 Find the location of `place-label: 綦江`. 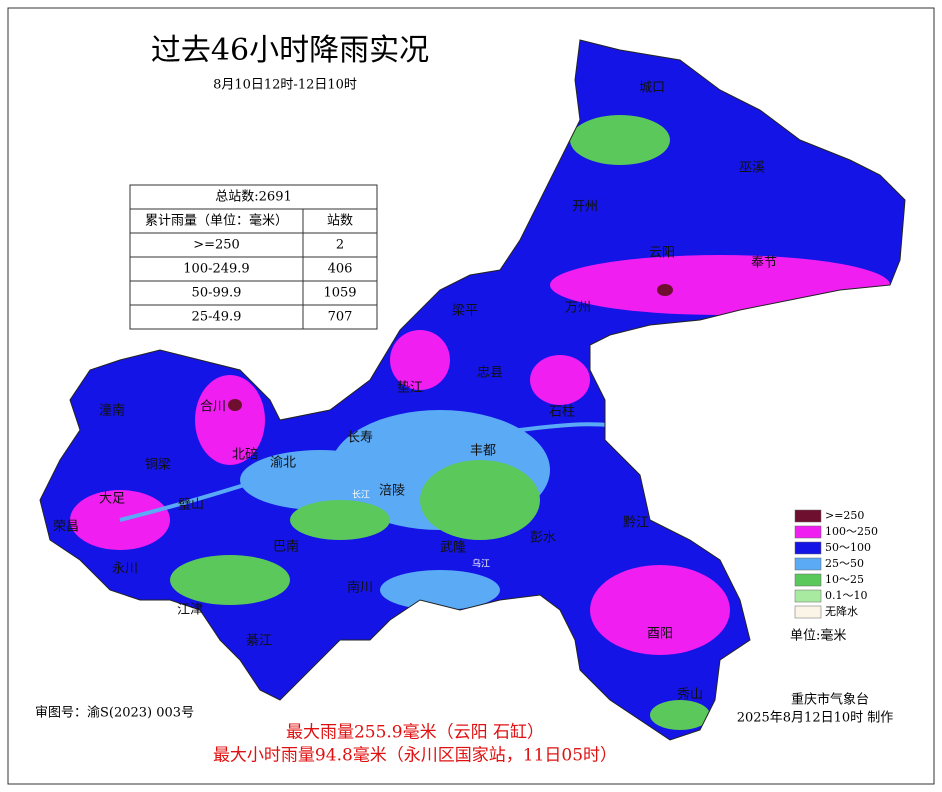

place-label: 綦江 is located at coordinates (259, 641).